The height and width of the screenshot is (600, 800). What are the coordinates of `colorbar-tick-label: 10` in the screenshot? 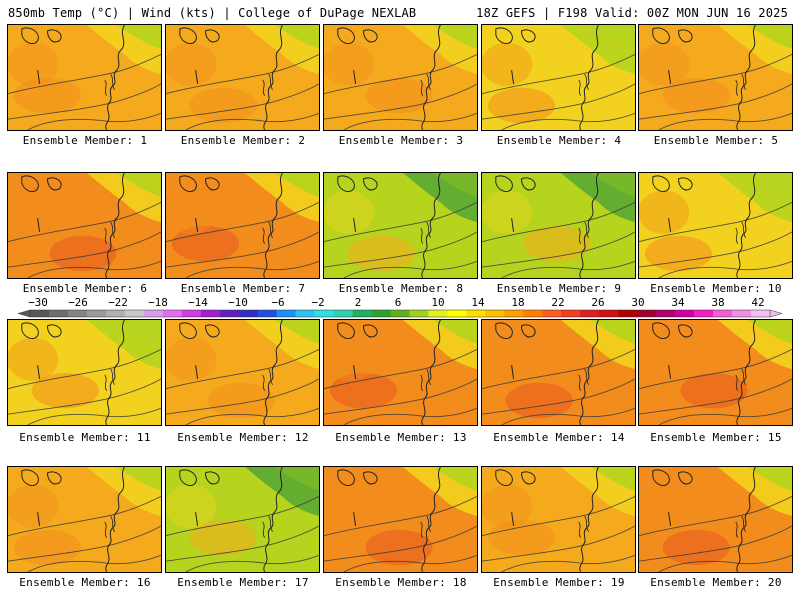 It's located at (437, 302).